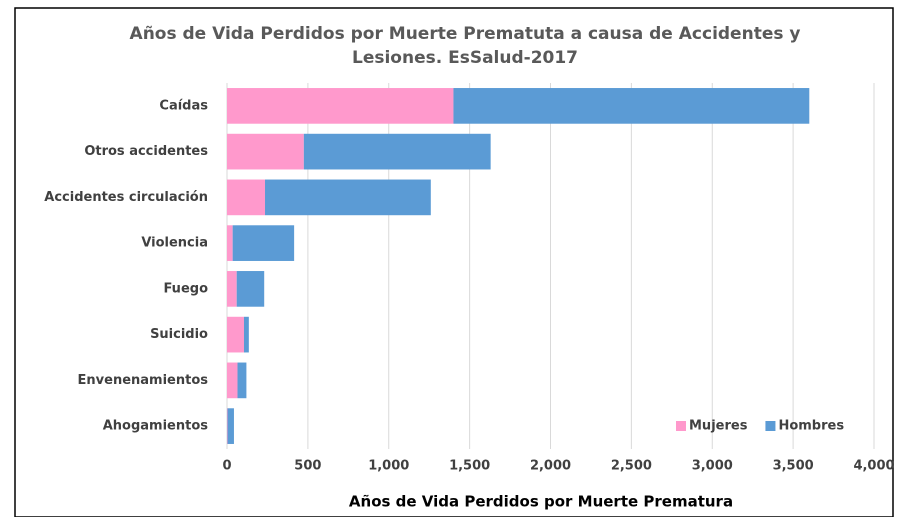 The width and height of the screenshot is (901, 517). Describe the element at coordinates (631, 466) in the screenshot. I see `x-tick-label: 2,500` at that location.